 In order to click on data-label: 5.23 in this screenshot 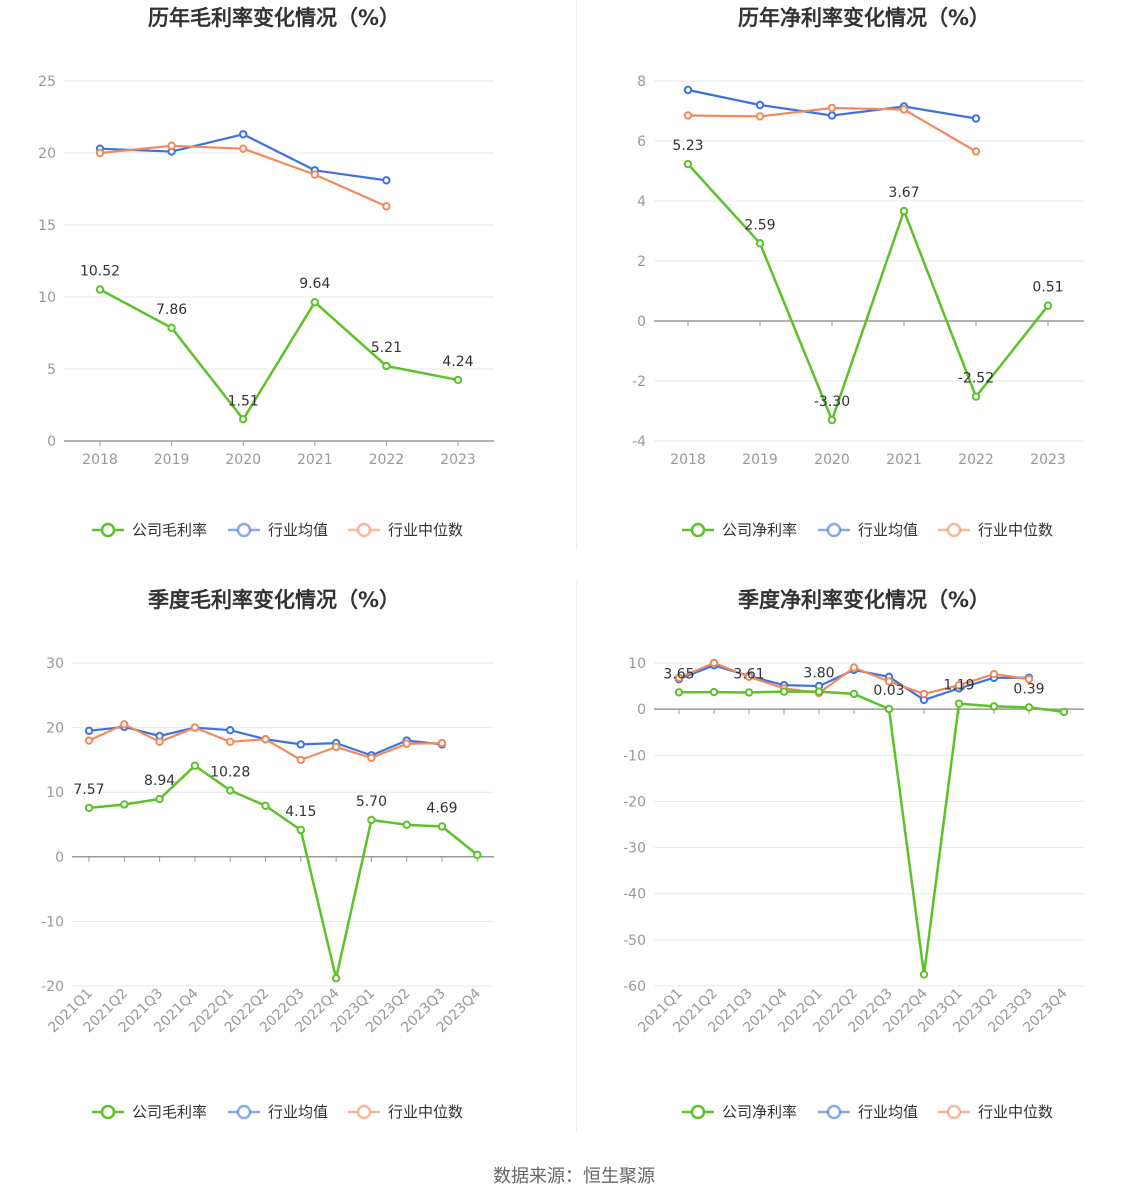, I will do `click(687, 146)`.